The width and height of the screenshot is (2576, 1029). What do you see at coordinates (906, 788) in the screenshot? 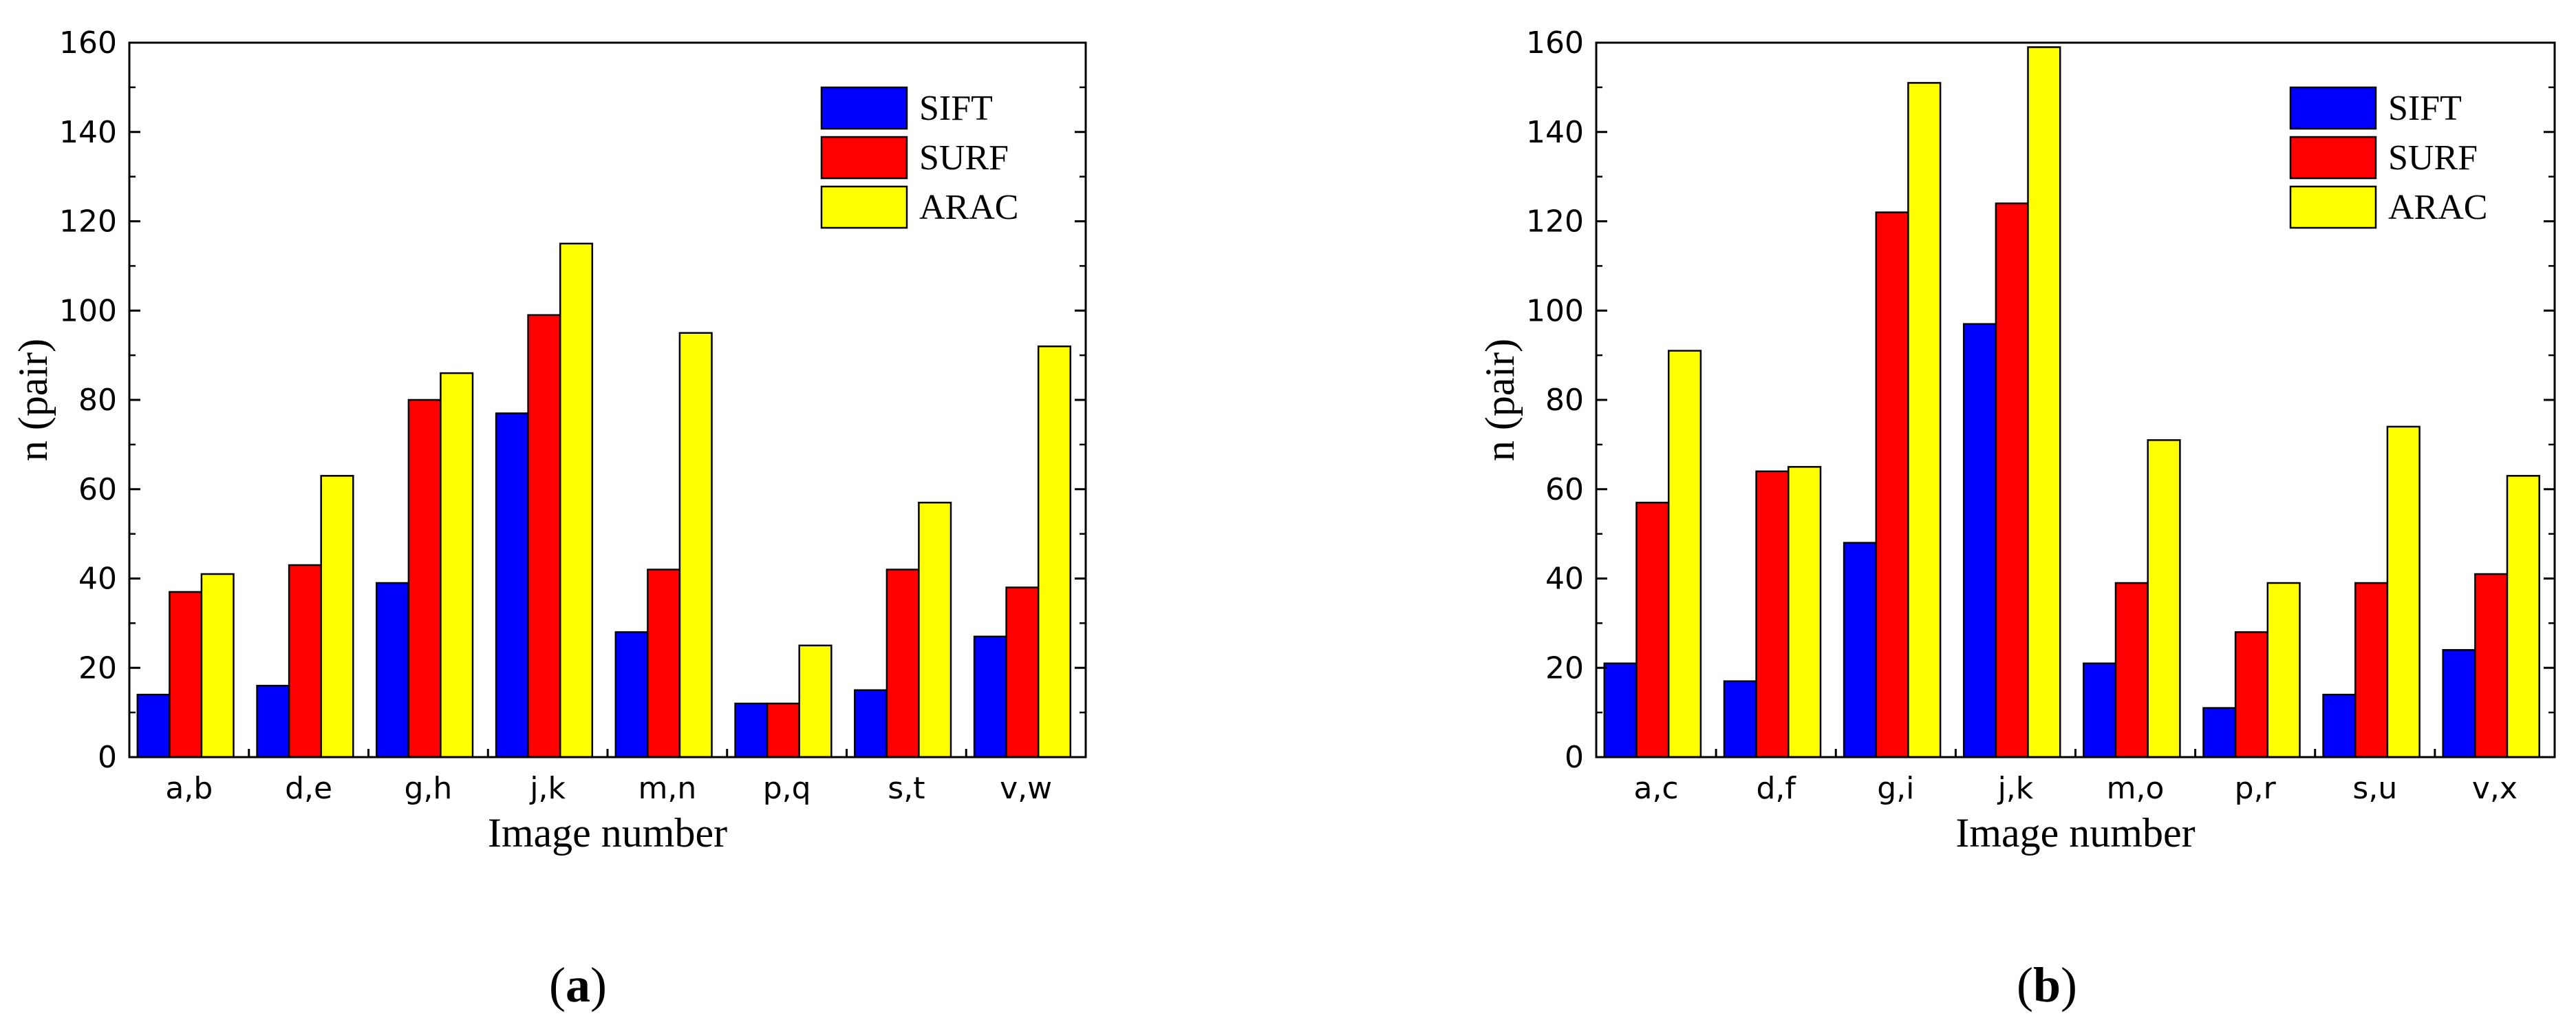
I see `x-tick-label: s,t` at bounding box center [906, 788].